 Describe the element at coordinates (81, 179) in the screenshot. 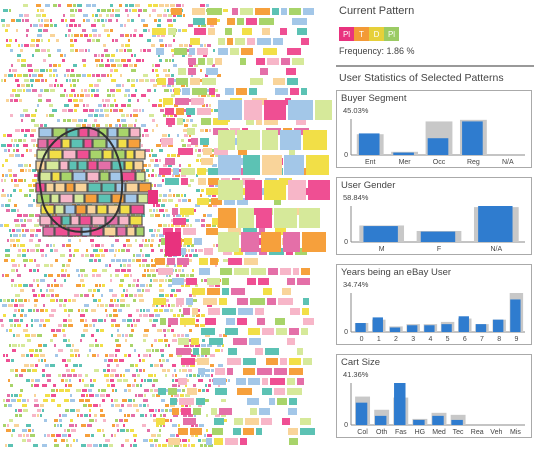

I see `lasso-selection` at that location.